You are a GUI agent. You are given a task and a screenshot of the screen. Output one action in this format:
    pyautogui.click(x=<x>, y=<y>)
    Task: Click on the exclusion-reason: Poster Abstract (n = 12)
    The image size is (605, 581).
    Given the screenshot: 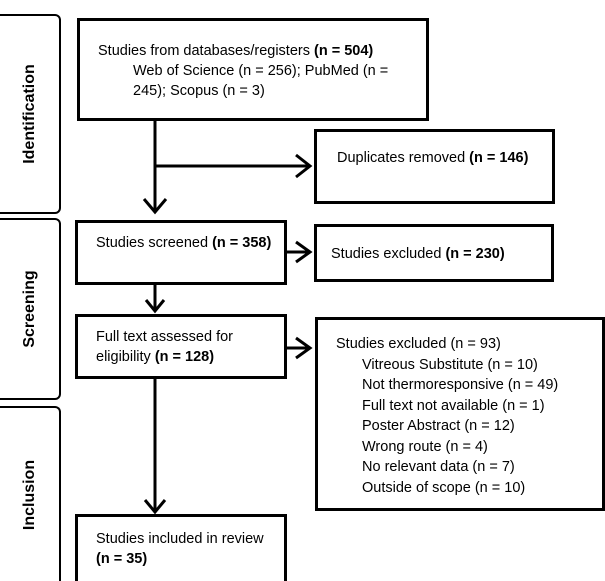 What is the action you would take?
    pyautogui.click(x=438, y=426)
    